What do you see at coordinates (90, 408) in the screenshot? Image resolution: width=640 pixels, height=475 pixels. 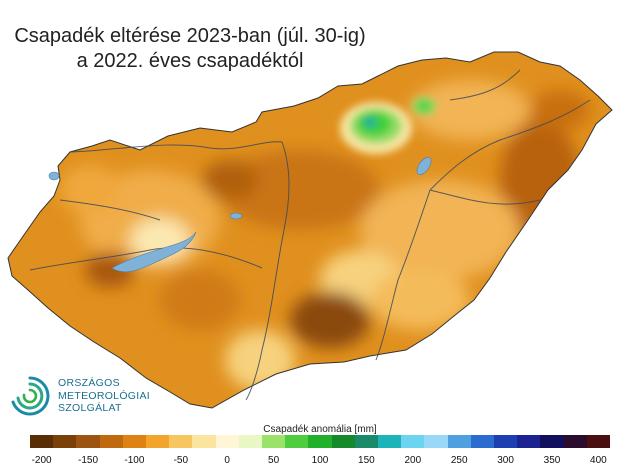 I see `logo-line-3: SZOLGÁLAT` at bounding box center [90, 408].